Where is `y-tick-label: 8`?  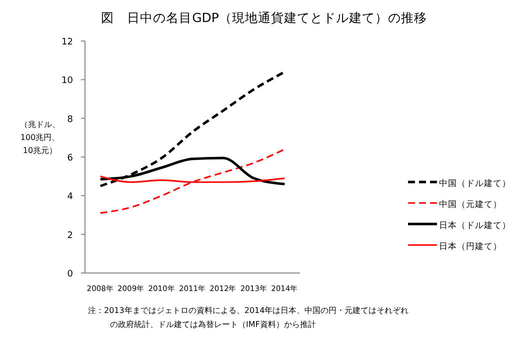 y-tick-label: 8 is located at coordinates (70, 119).